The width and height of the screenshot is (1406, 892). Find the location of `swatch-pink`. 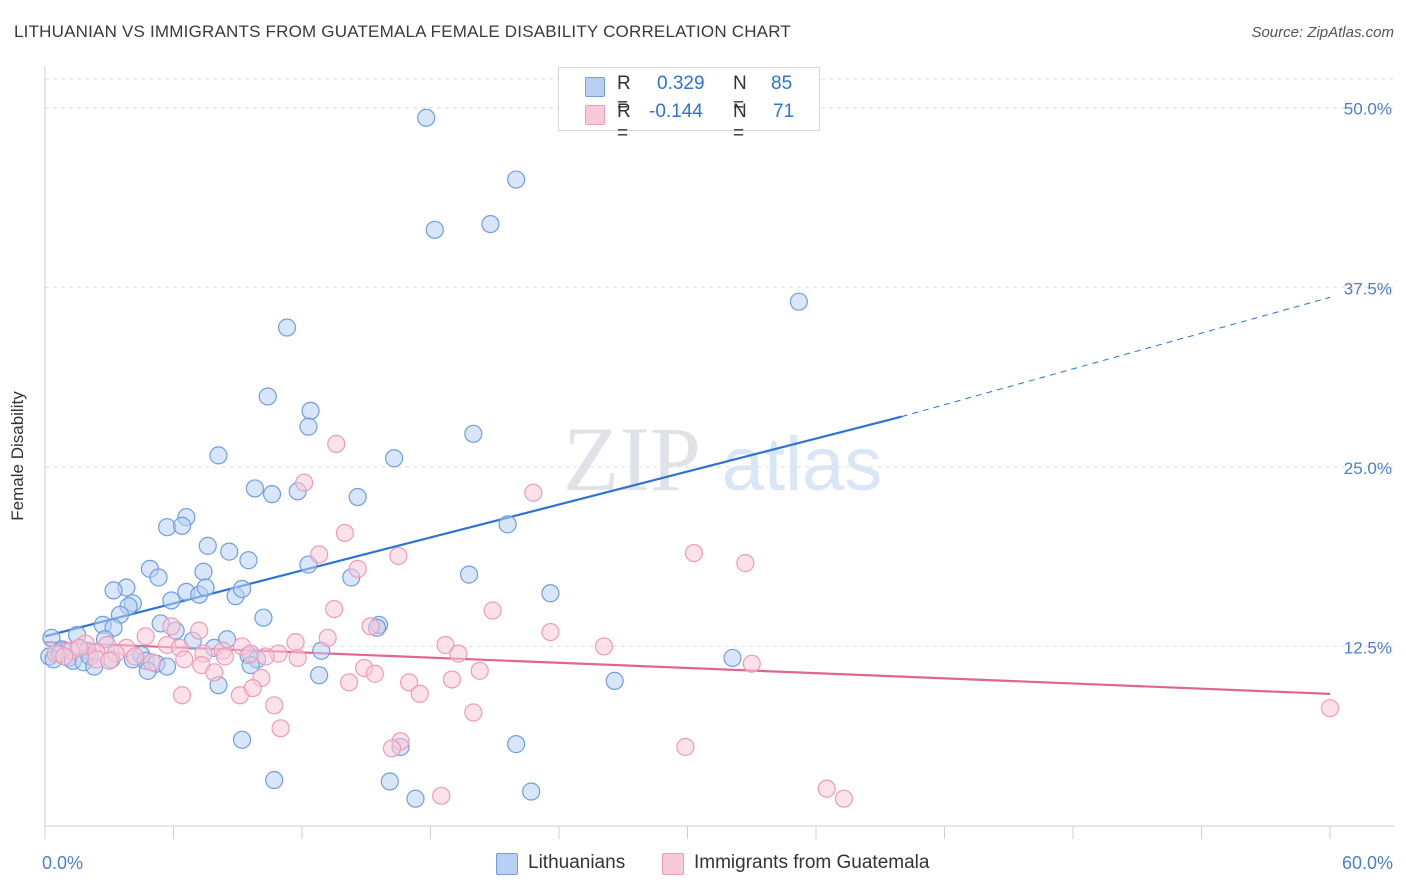

swatch-pink is located at coordinates (595, 115).